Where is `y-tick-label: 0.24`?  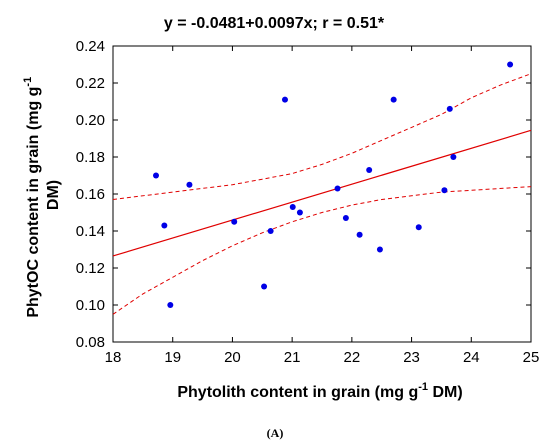
y-tick-label: 0.24 is located at coordinates (90, 46).